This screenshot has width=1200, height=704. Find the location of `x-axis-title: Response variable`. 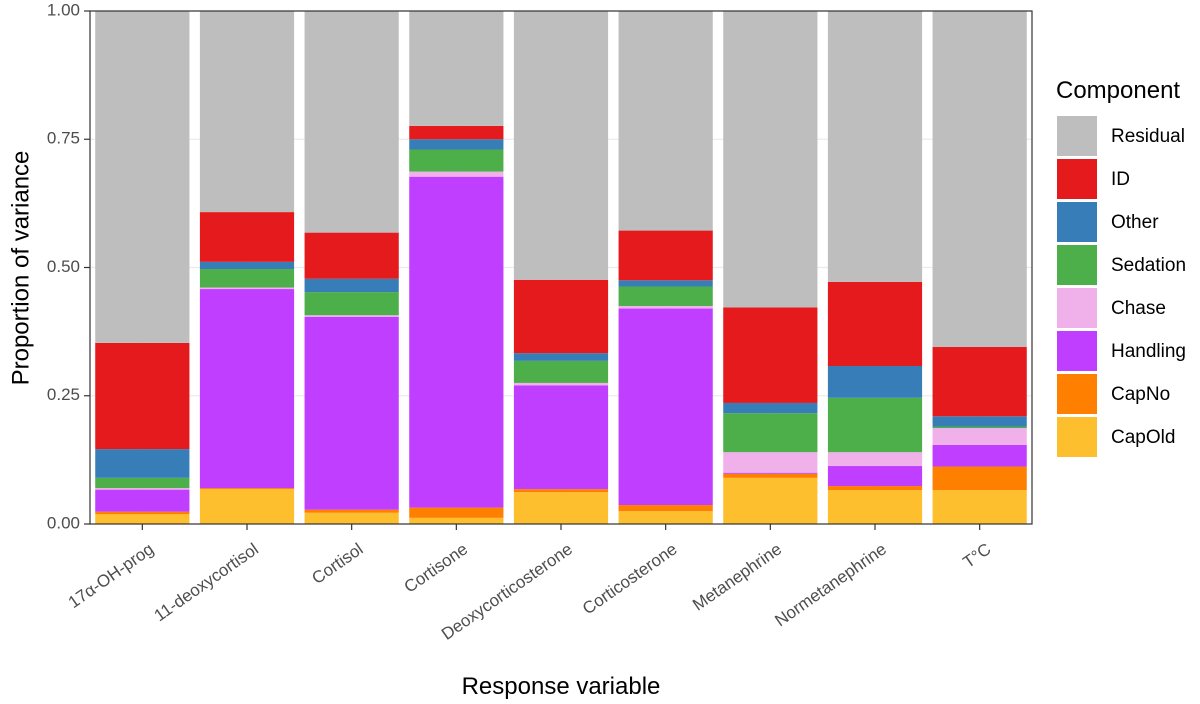

x-axis-title: Response variable is located at coordinates (561, 686).